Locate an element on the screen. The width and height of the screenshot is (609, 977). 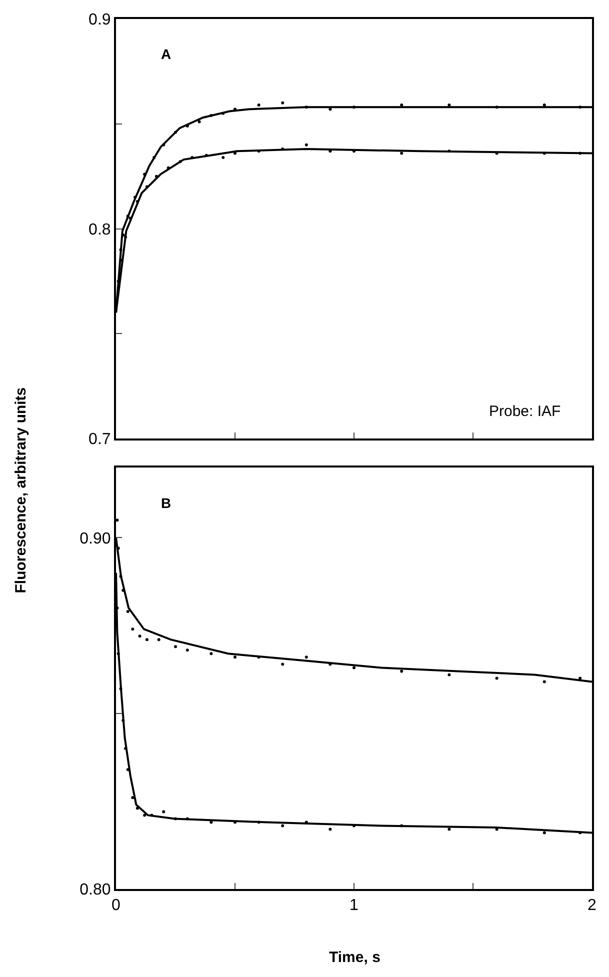
y-tick-label: 0.7 is located at coordinates (99, 439).